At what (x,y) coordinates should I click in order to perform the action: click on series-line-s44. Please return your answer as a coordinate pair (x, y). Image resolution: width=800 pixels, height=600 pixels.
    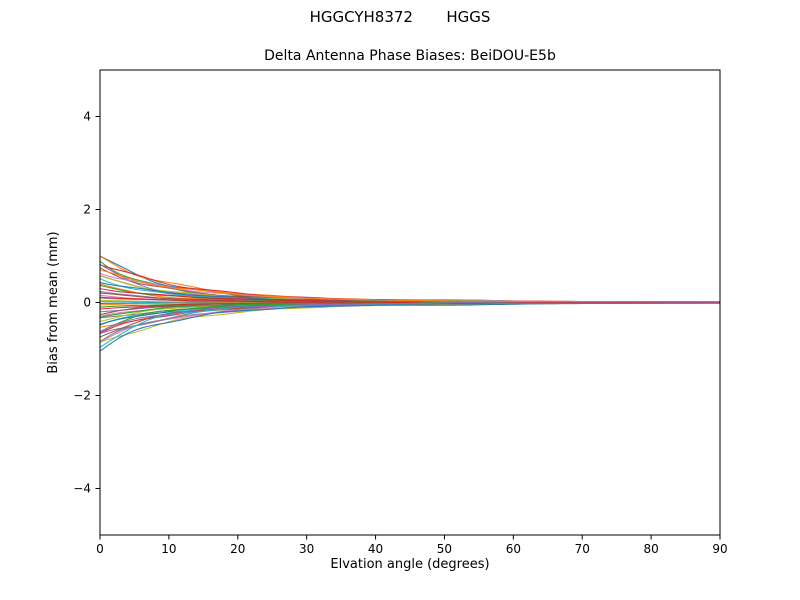
    Looking at the image, I should click on (409, 300).